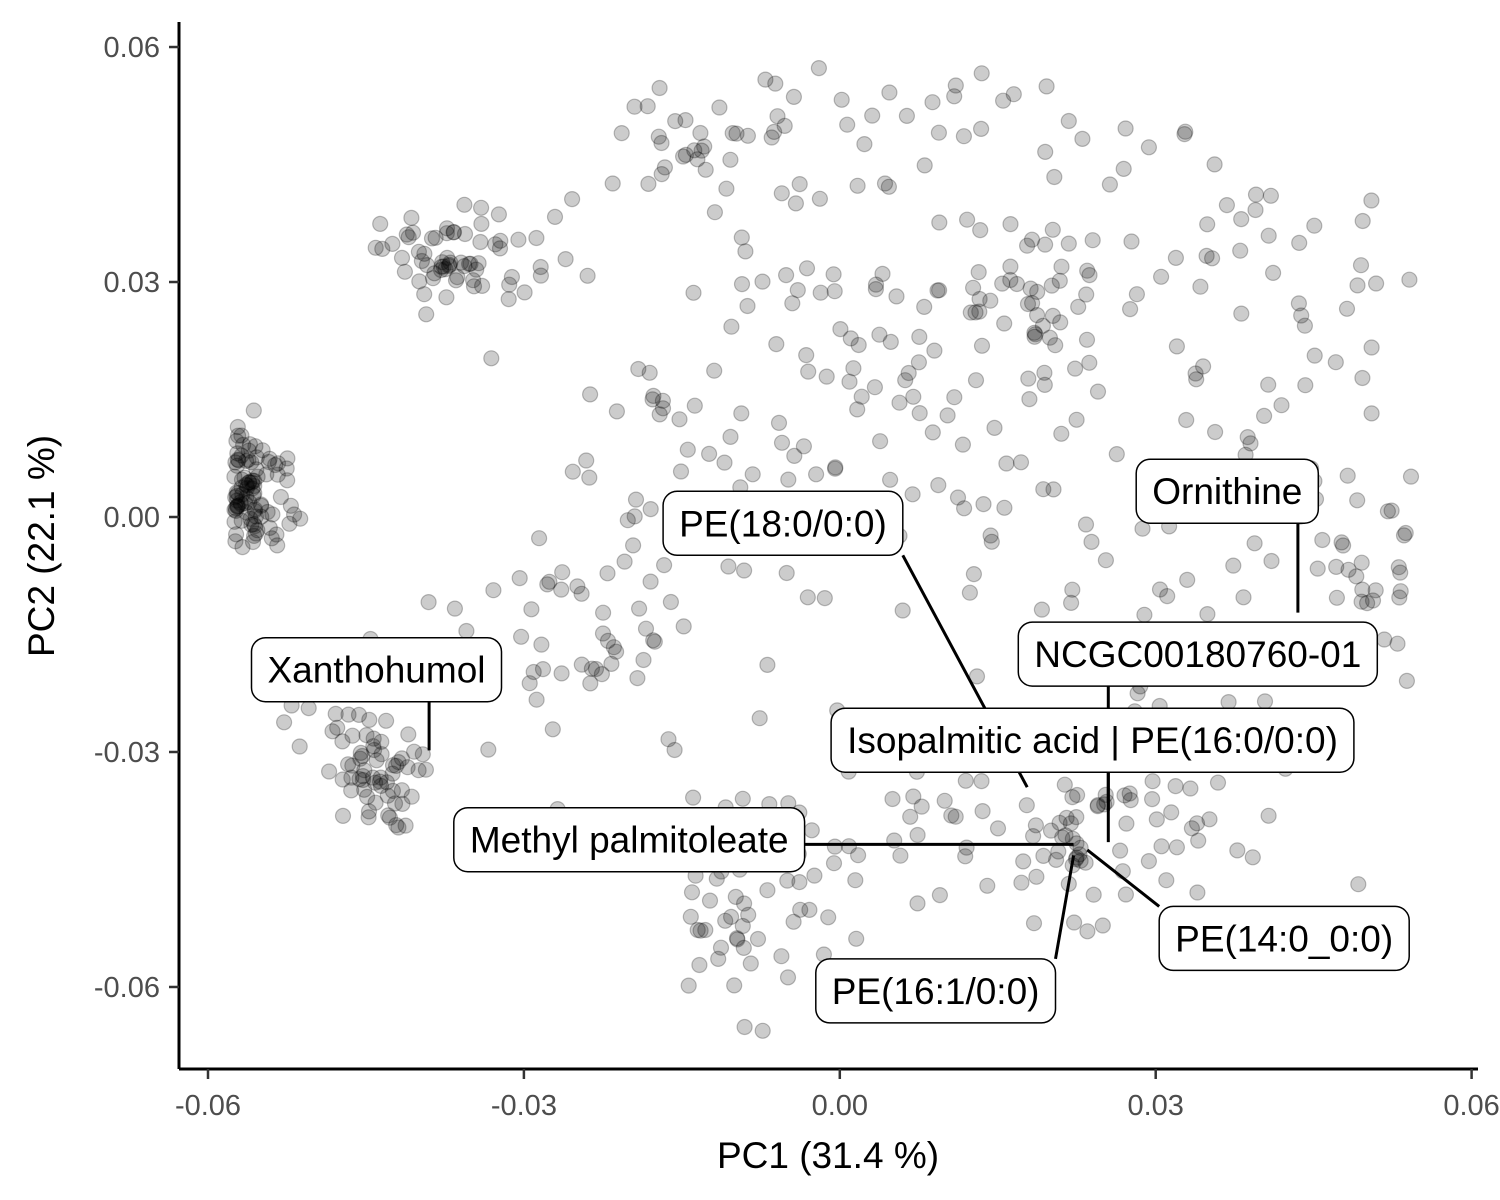  I want to click on x-tick-label: 0.06, so click(1471, 1106).